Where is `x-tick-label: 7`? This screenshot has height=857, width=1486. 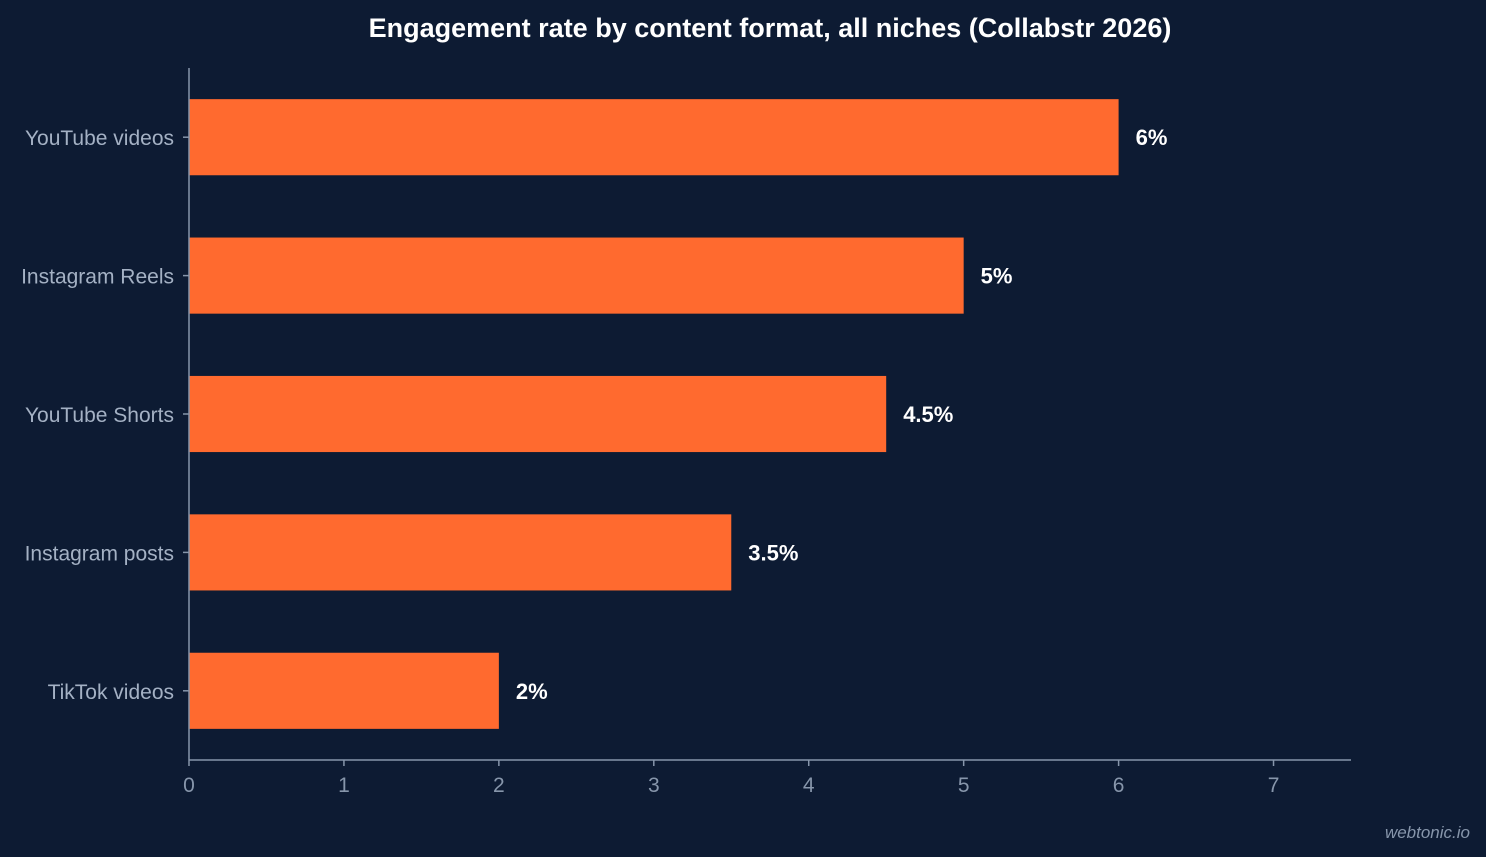 x-tick-label: 7 is located at coordinates (1274, 785).